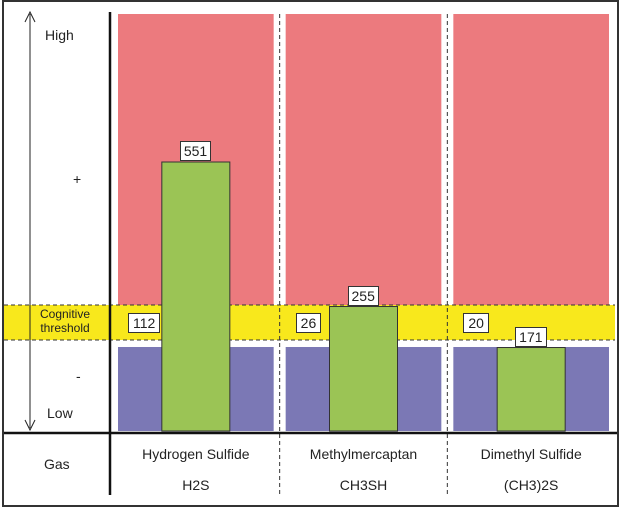 This screenshot has height=509, width=621. Describe the element at coordinates (65, 328) in the screenshot. I see `y-label-threshold-line2: threshold` at that location.